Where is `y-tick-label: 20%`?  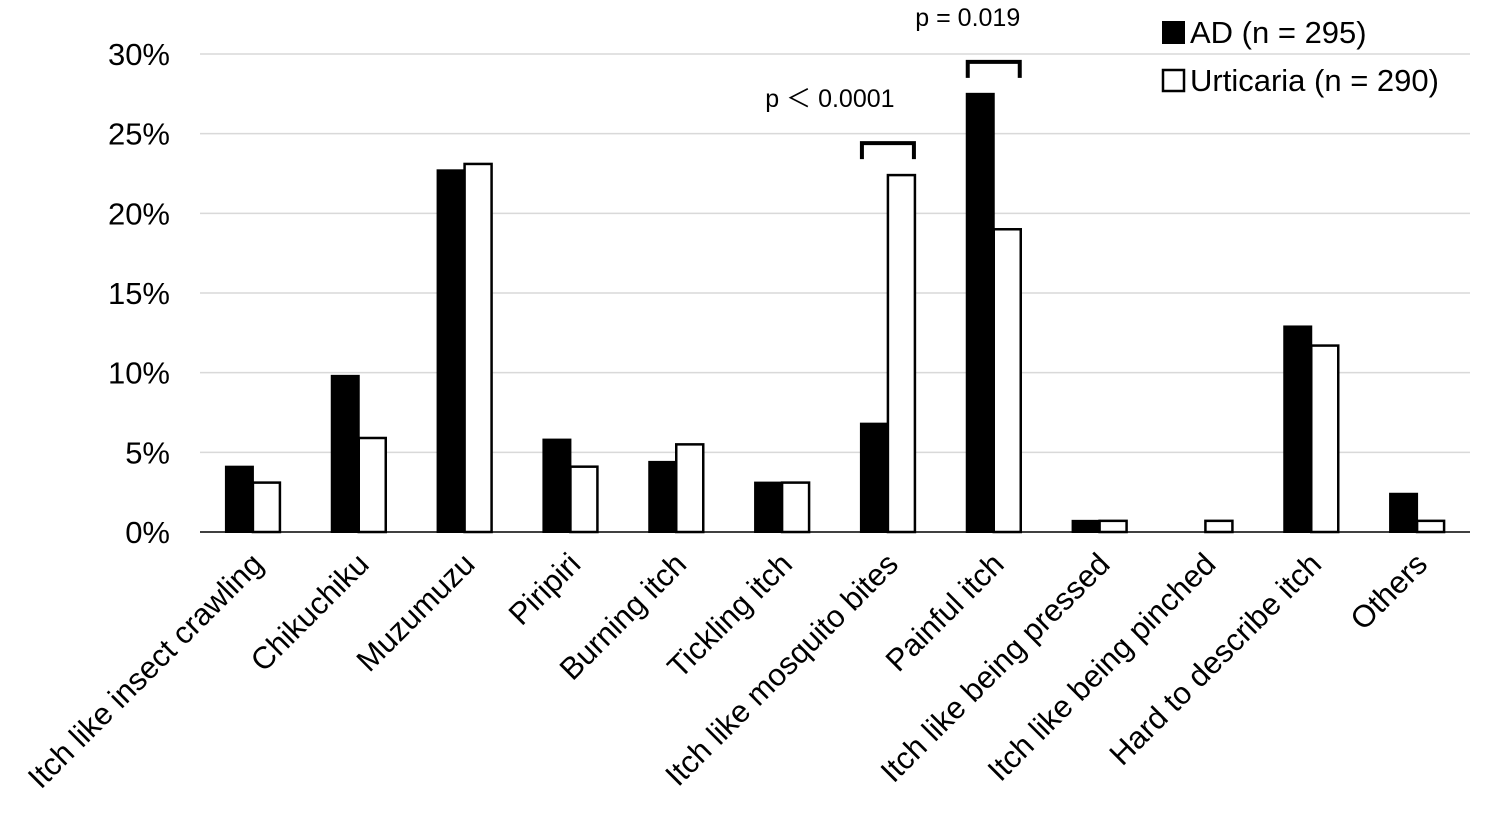
y-tick-label: 20% is located at coordinates (139, 213).